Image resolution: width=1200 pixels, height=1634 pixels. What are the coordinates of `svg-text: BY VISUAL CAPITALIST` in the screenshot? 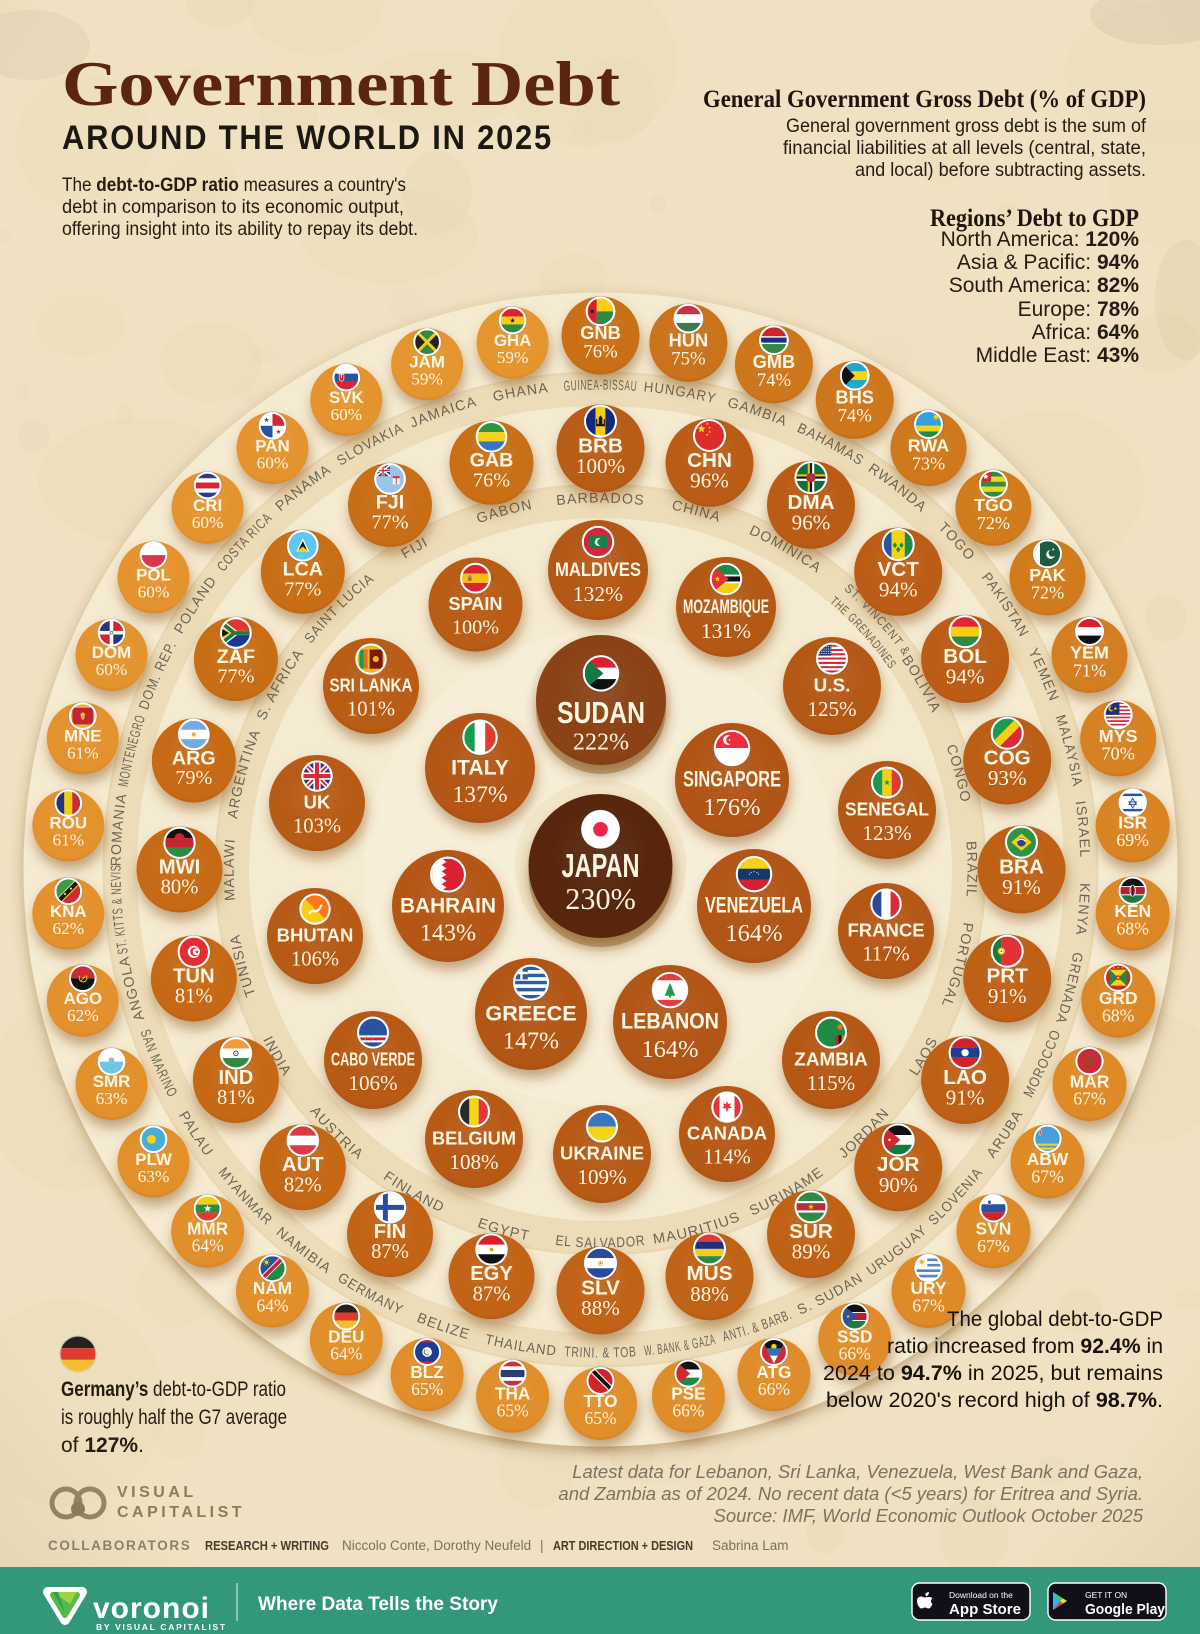 It's located at (161, 1627).